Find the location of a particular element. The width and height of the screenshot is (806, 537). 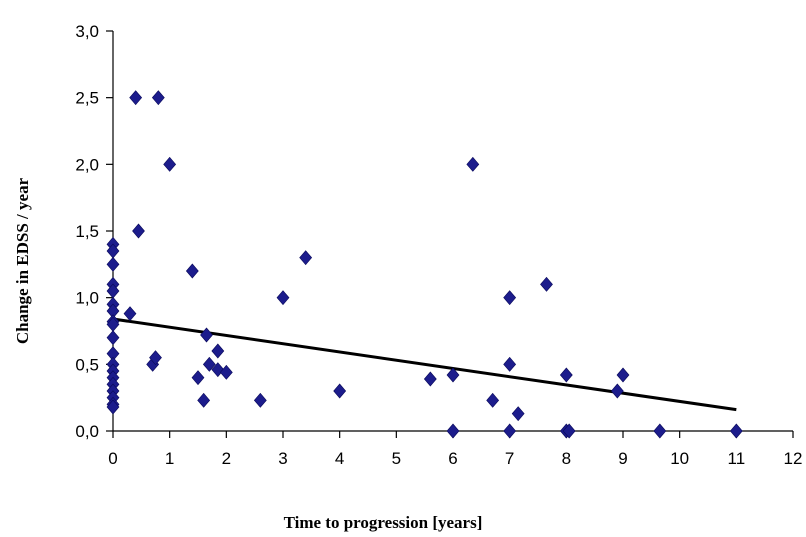

x-tick-label: 0 is located at coordinates (112, 458).